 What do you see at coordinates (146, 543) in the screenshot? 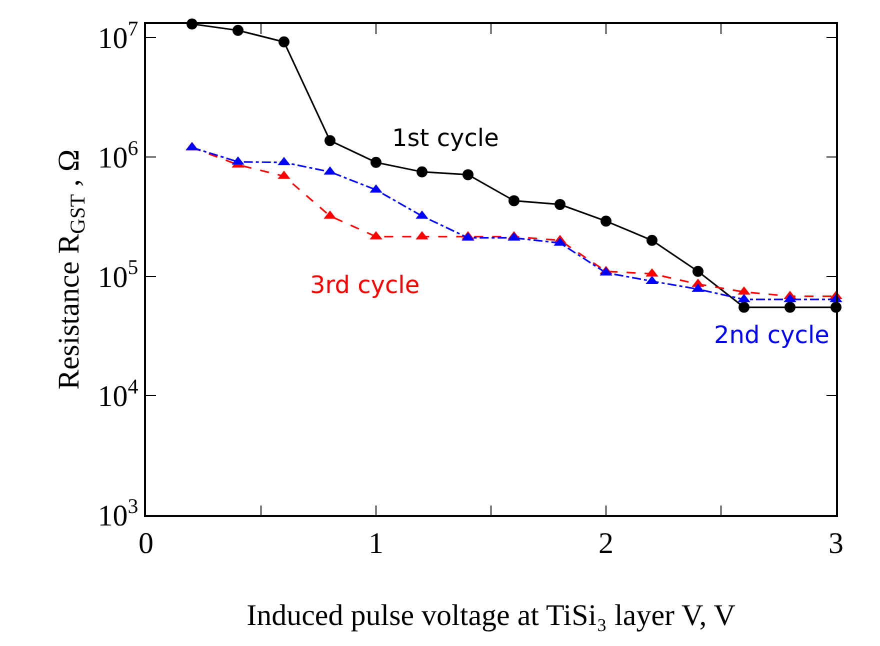
I see `x-tick-label: 0` at bounding box center [146, 543].